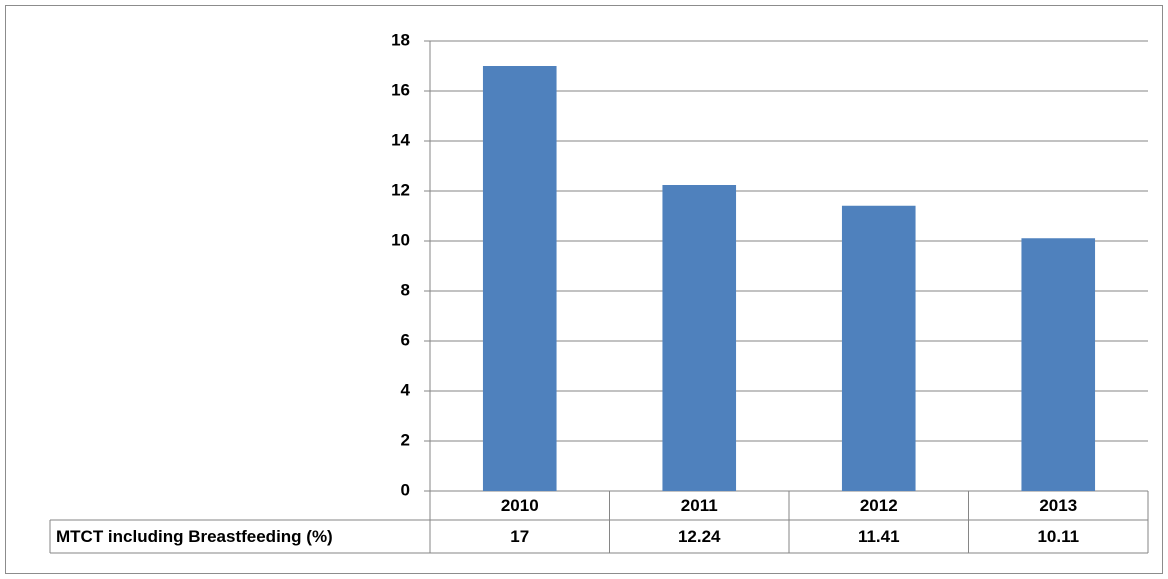  I want to click on y-tick-label: 12, so click(400, 189).